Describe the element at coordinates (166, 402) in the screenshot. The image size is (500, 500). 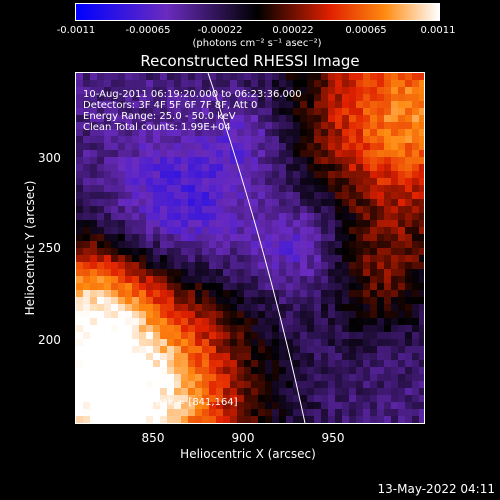
I see `peak-position-text: Position of Peak = [841,164]` at that location.